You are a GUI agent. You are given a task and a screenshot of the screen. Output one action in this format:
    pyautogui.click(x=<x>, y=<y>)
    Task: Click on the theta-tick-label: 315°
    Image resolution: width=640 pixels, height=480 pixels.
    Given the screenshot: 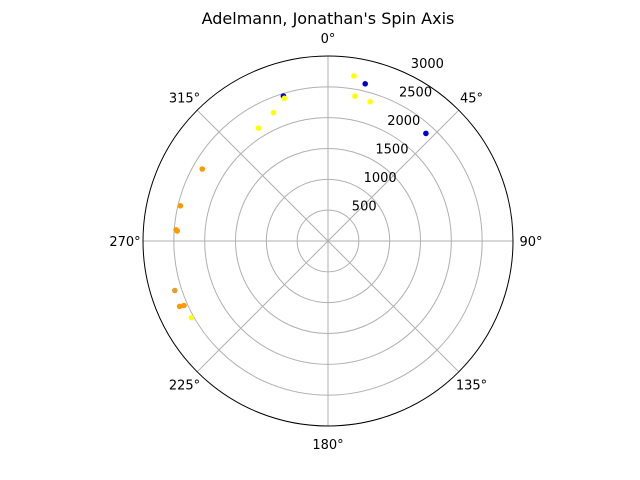 What is the action you would take?
    pyautogui.click(x=184, y=99)
    